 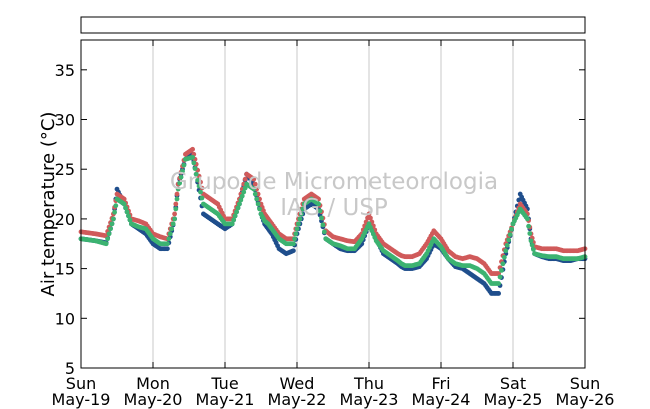 What do you see at coordinates (440, 383) in the screenshot?
I see `x-tick-day-label: Fri` at bounding box center [440, 383].